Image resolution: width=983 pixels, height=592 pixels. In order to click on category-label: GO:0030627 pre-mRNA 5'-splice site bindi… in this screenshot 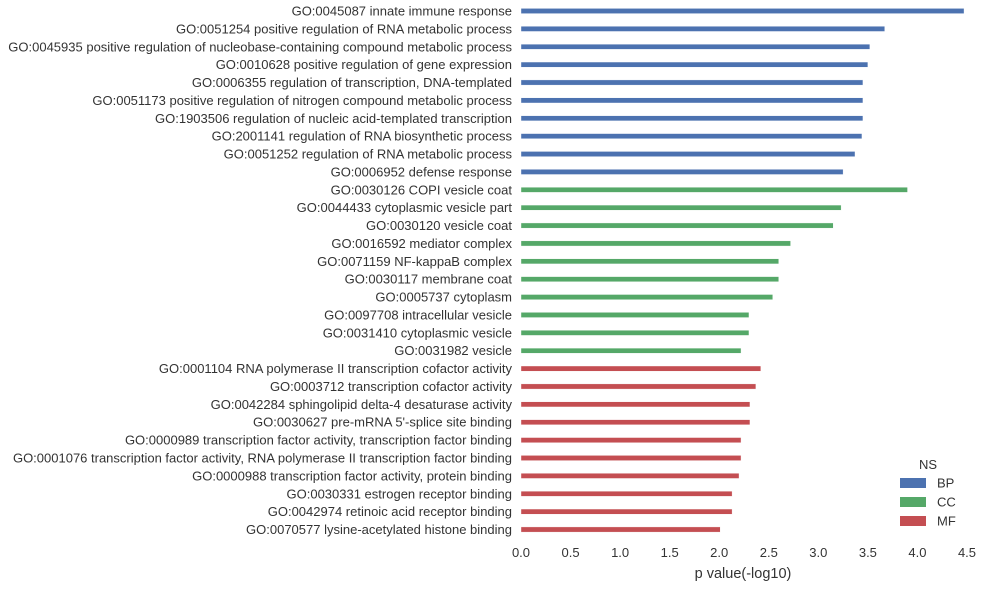, I will do `click(382, 422)`.